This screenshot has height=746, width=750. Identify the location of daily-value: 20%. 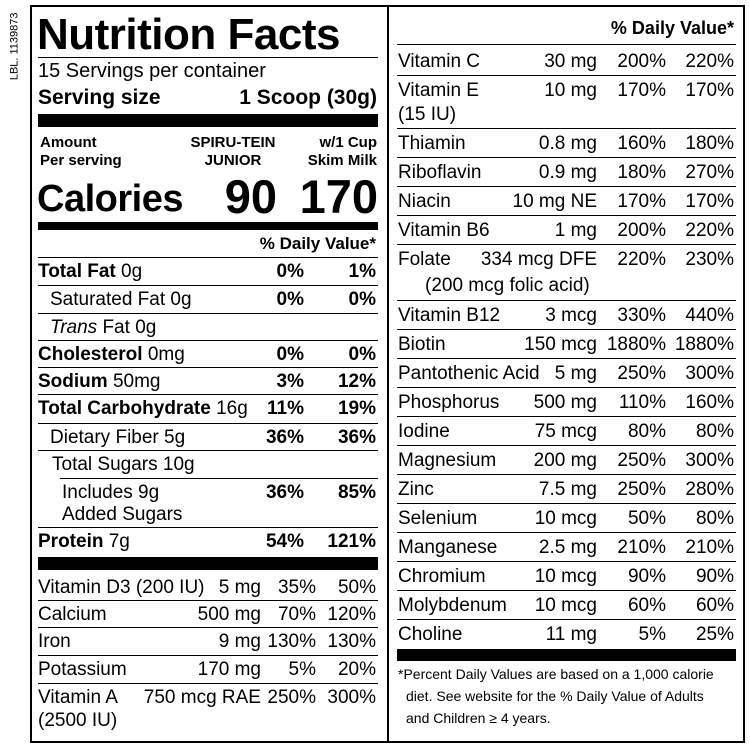
(356, 669).